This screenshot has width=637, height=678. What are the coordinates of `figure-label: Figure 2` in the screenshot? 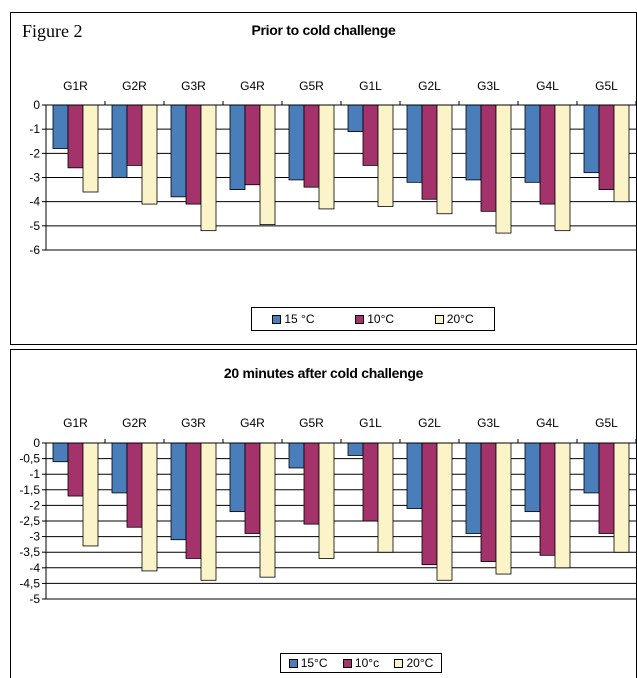 It's located at (52, 31).